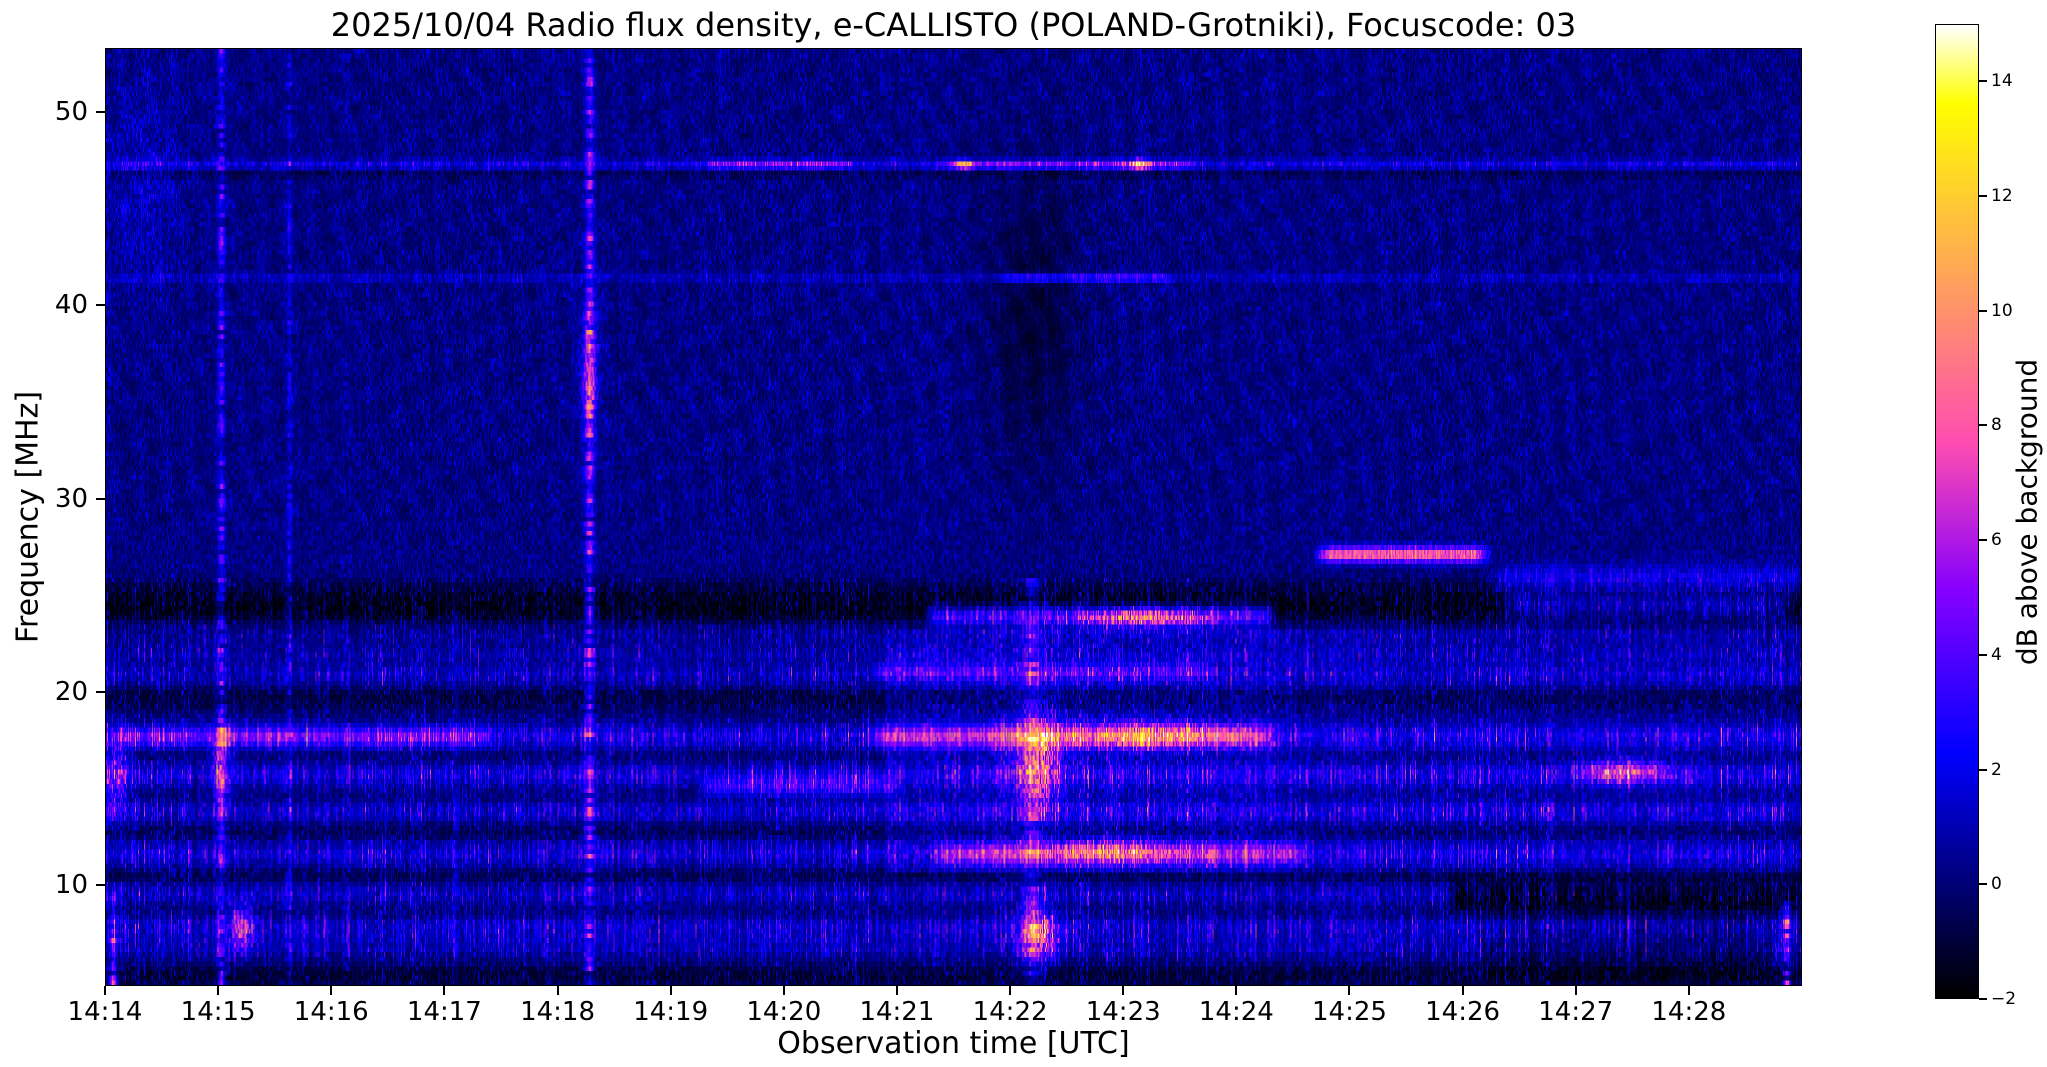 The image size is (2047, 1067). Describe the element at coordinates (953, 1043) in the screenshot. I see `x-axis-label: Observation time [UTC]` at that location.